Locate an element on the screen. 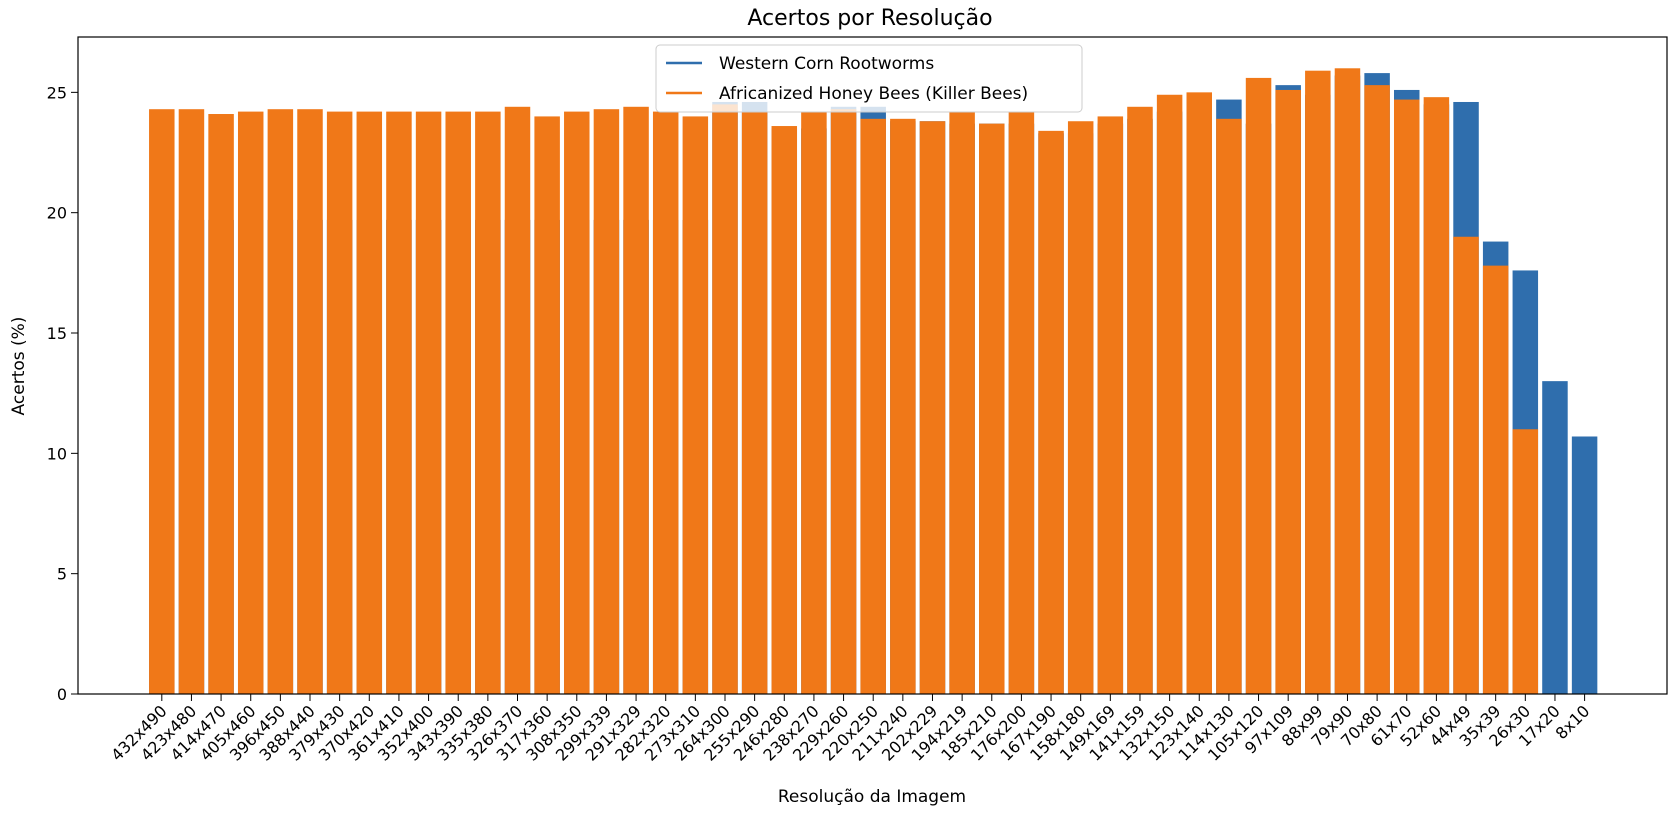 The height and width of the screenshot is (817, 1676). bar-africanized-honey-bees-killer-bees-264x300 is located at coordinates (725, 399).